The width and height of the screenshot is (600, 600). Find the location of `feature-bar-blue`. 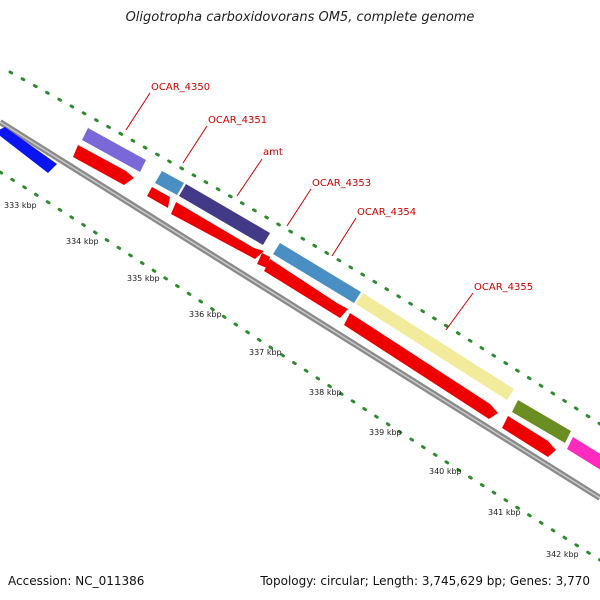

feature-bar-blue is located at coordinates (28, 150).